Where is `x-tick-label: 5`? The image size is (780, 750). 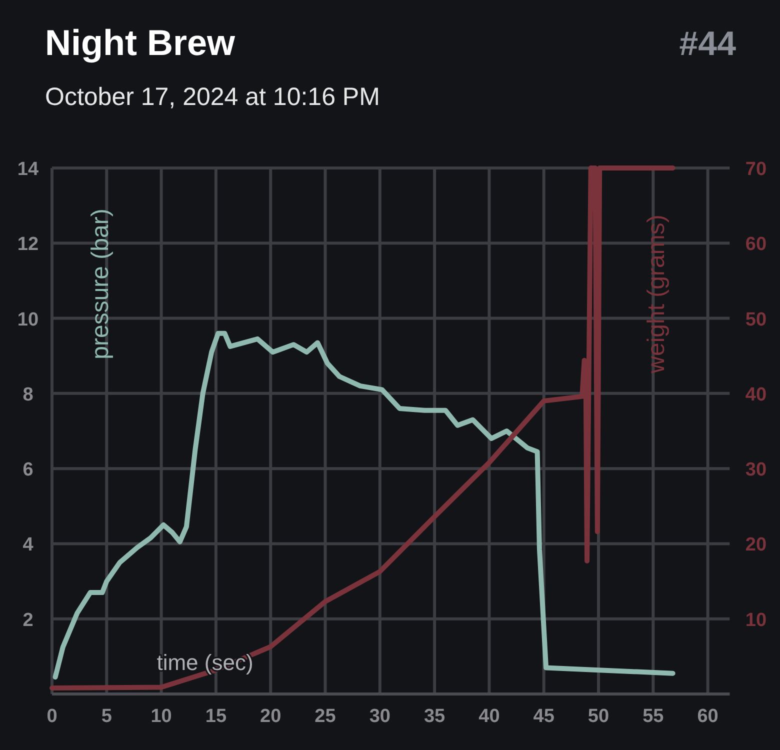 x-tick-label: 5 is located at coordinates (106, 716).